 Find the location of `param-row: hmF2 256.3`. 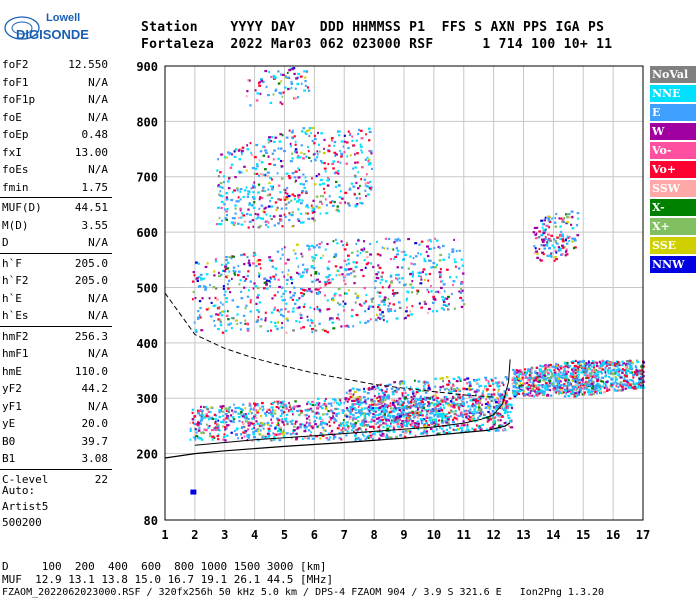

param-row: hmF2 256.3 is located at coordinates (56, 337).